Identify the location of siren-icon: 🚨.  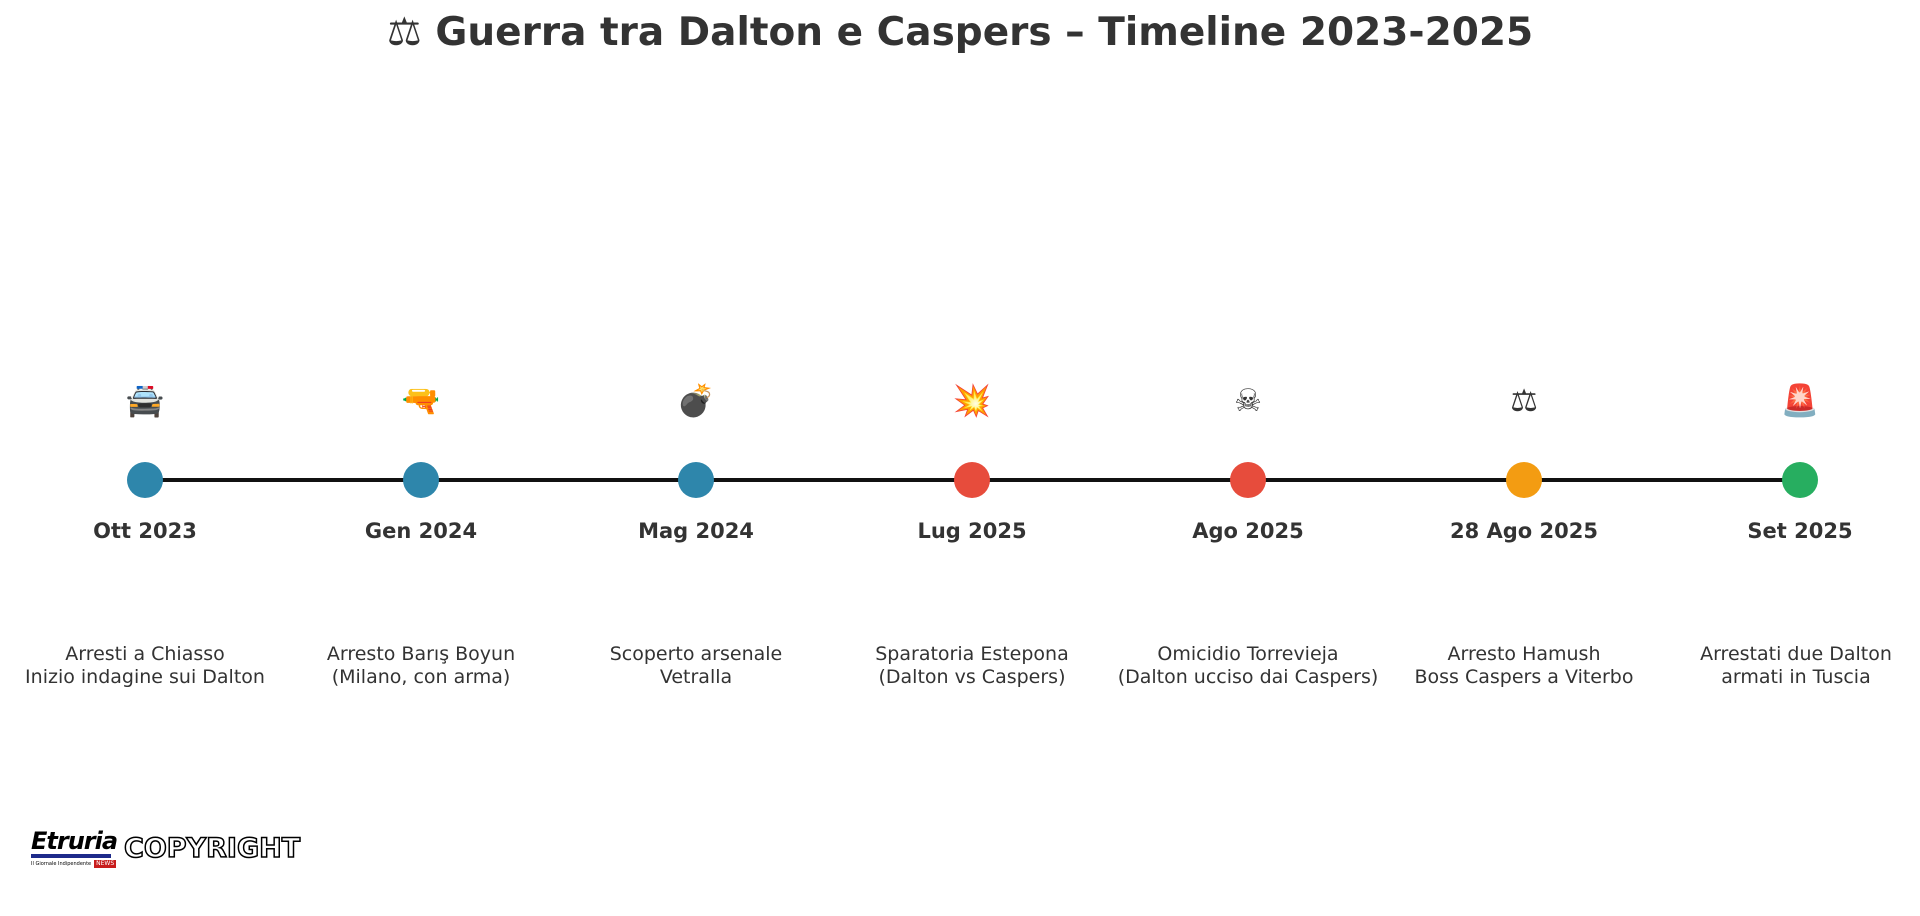
(1800, 401).